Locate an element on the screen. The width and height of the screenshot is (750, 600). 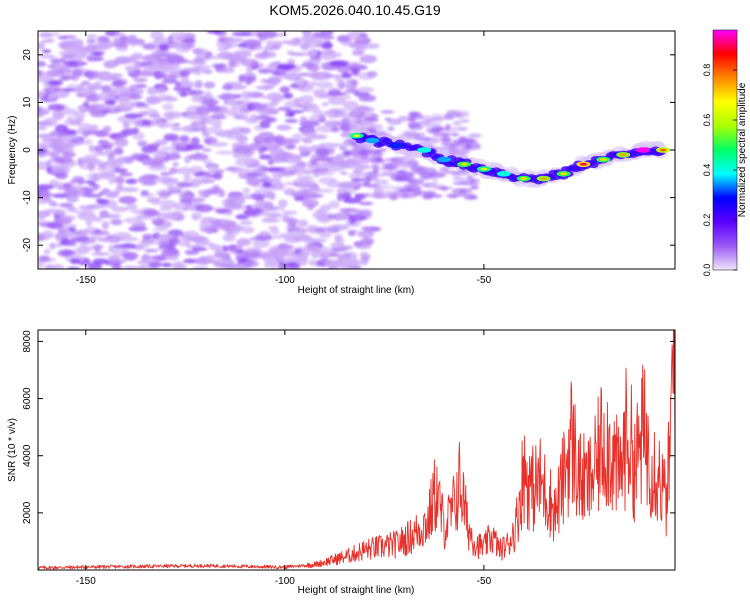
snr-y-tick-label: 4000 is located at coordinates (27, 455).